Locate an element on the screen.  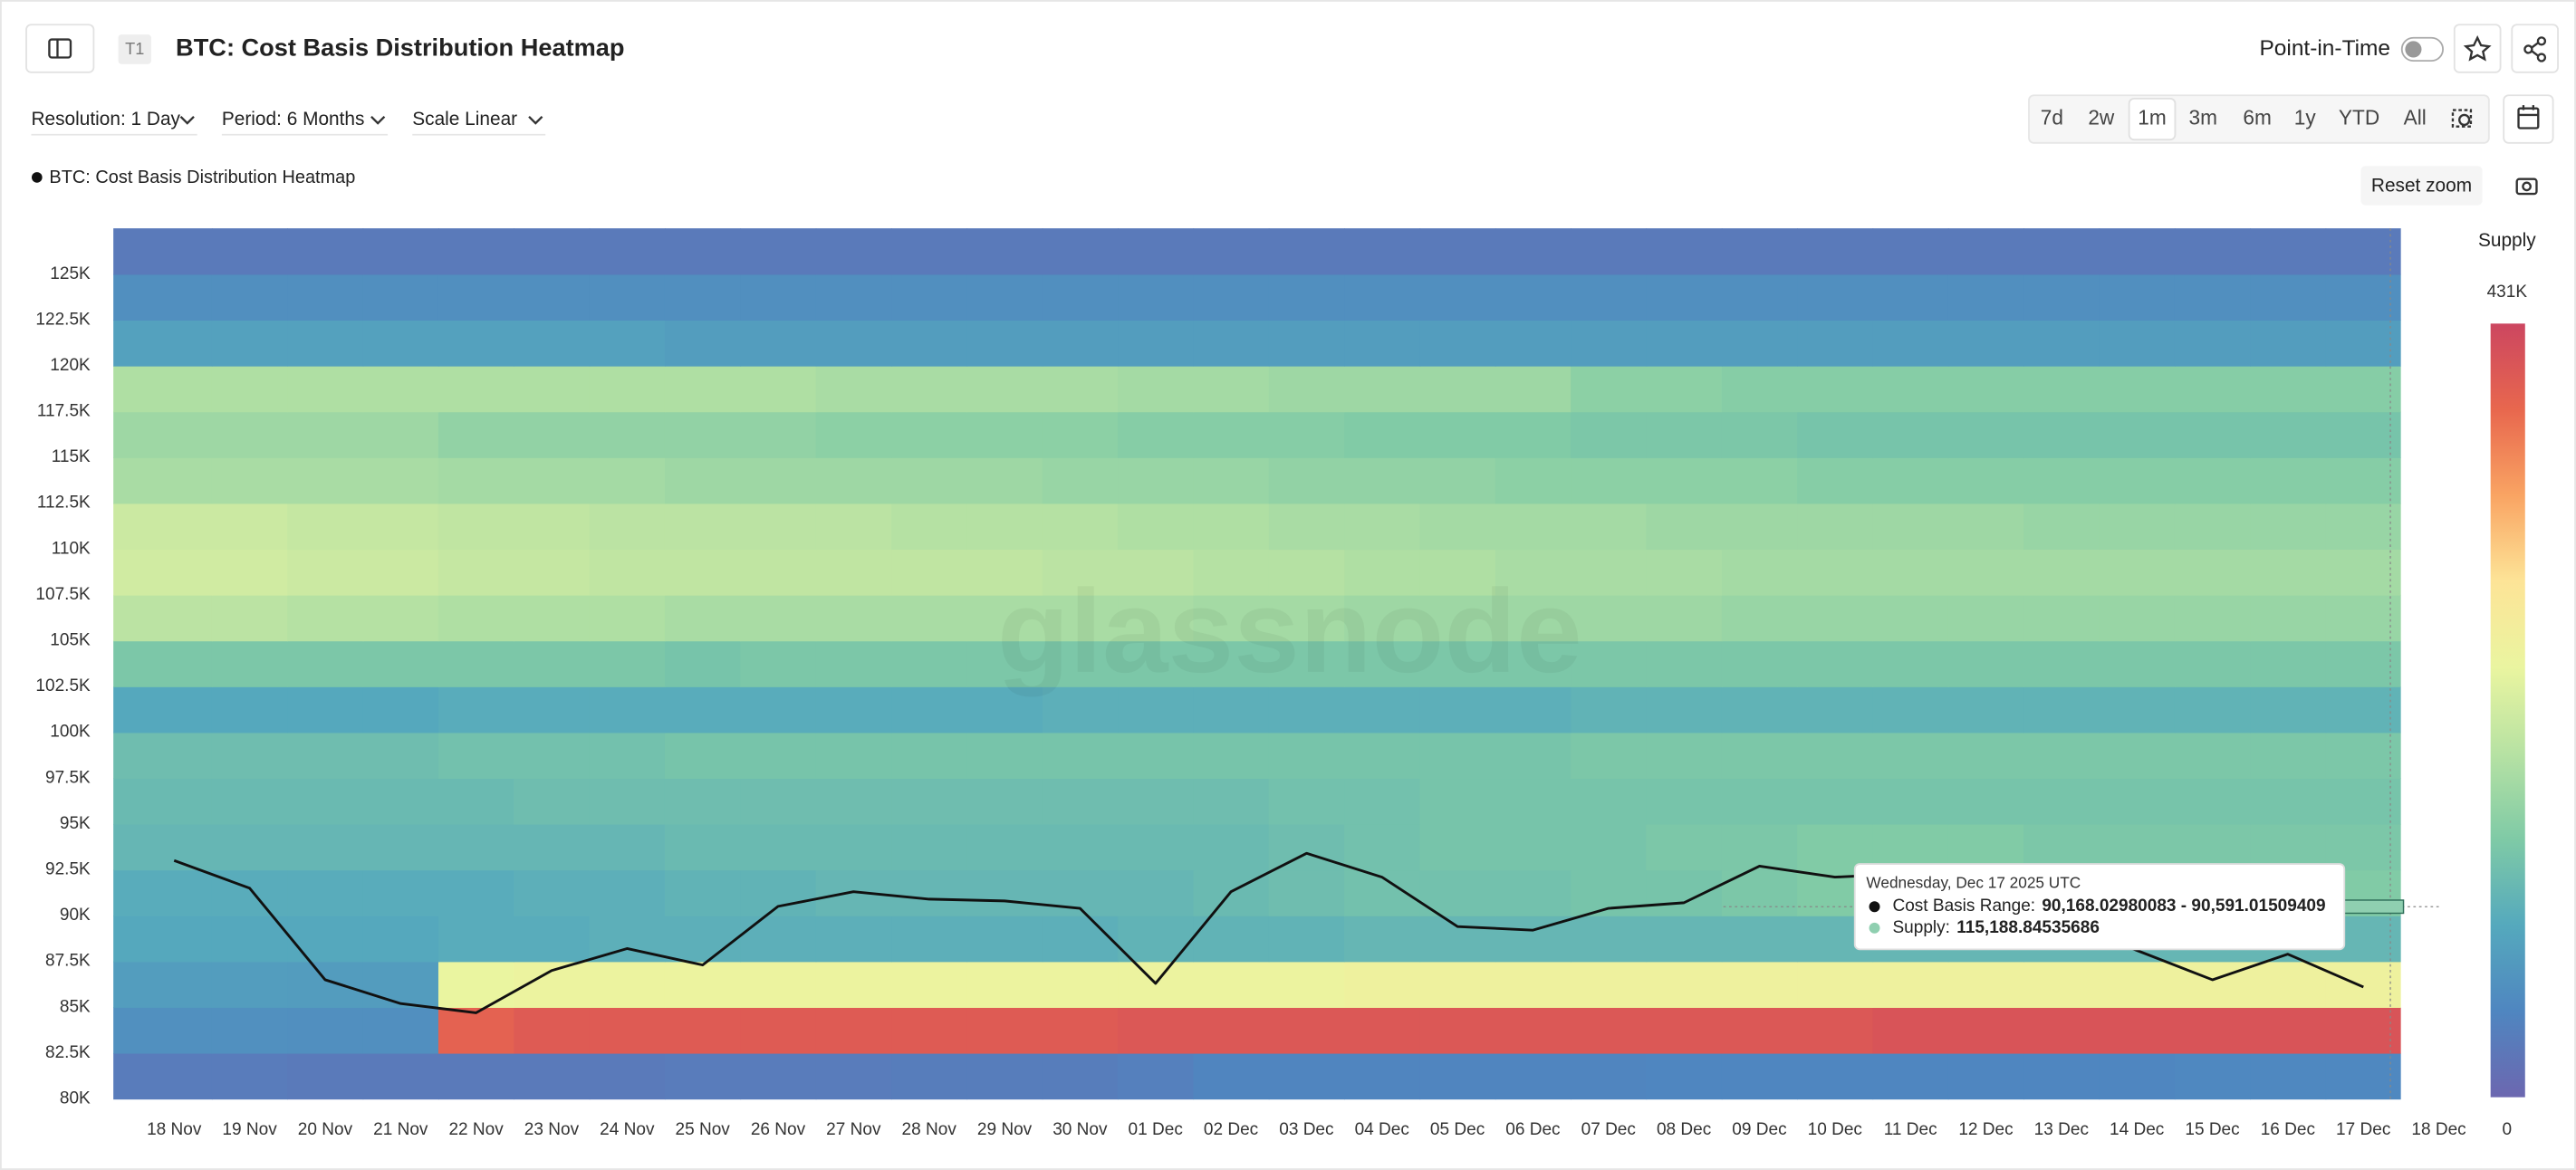
y-tick-label: 85K is located at coordinates (75, 1006).